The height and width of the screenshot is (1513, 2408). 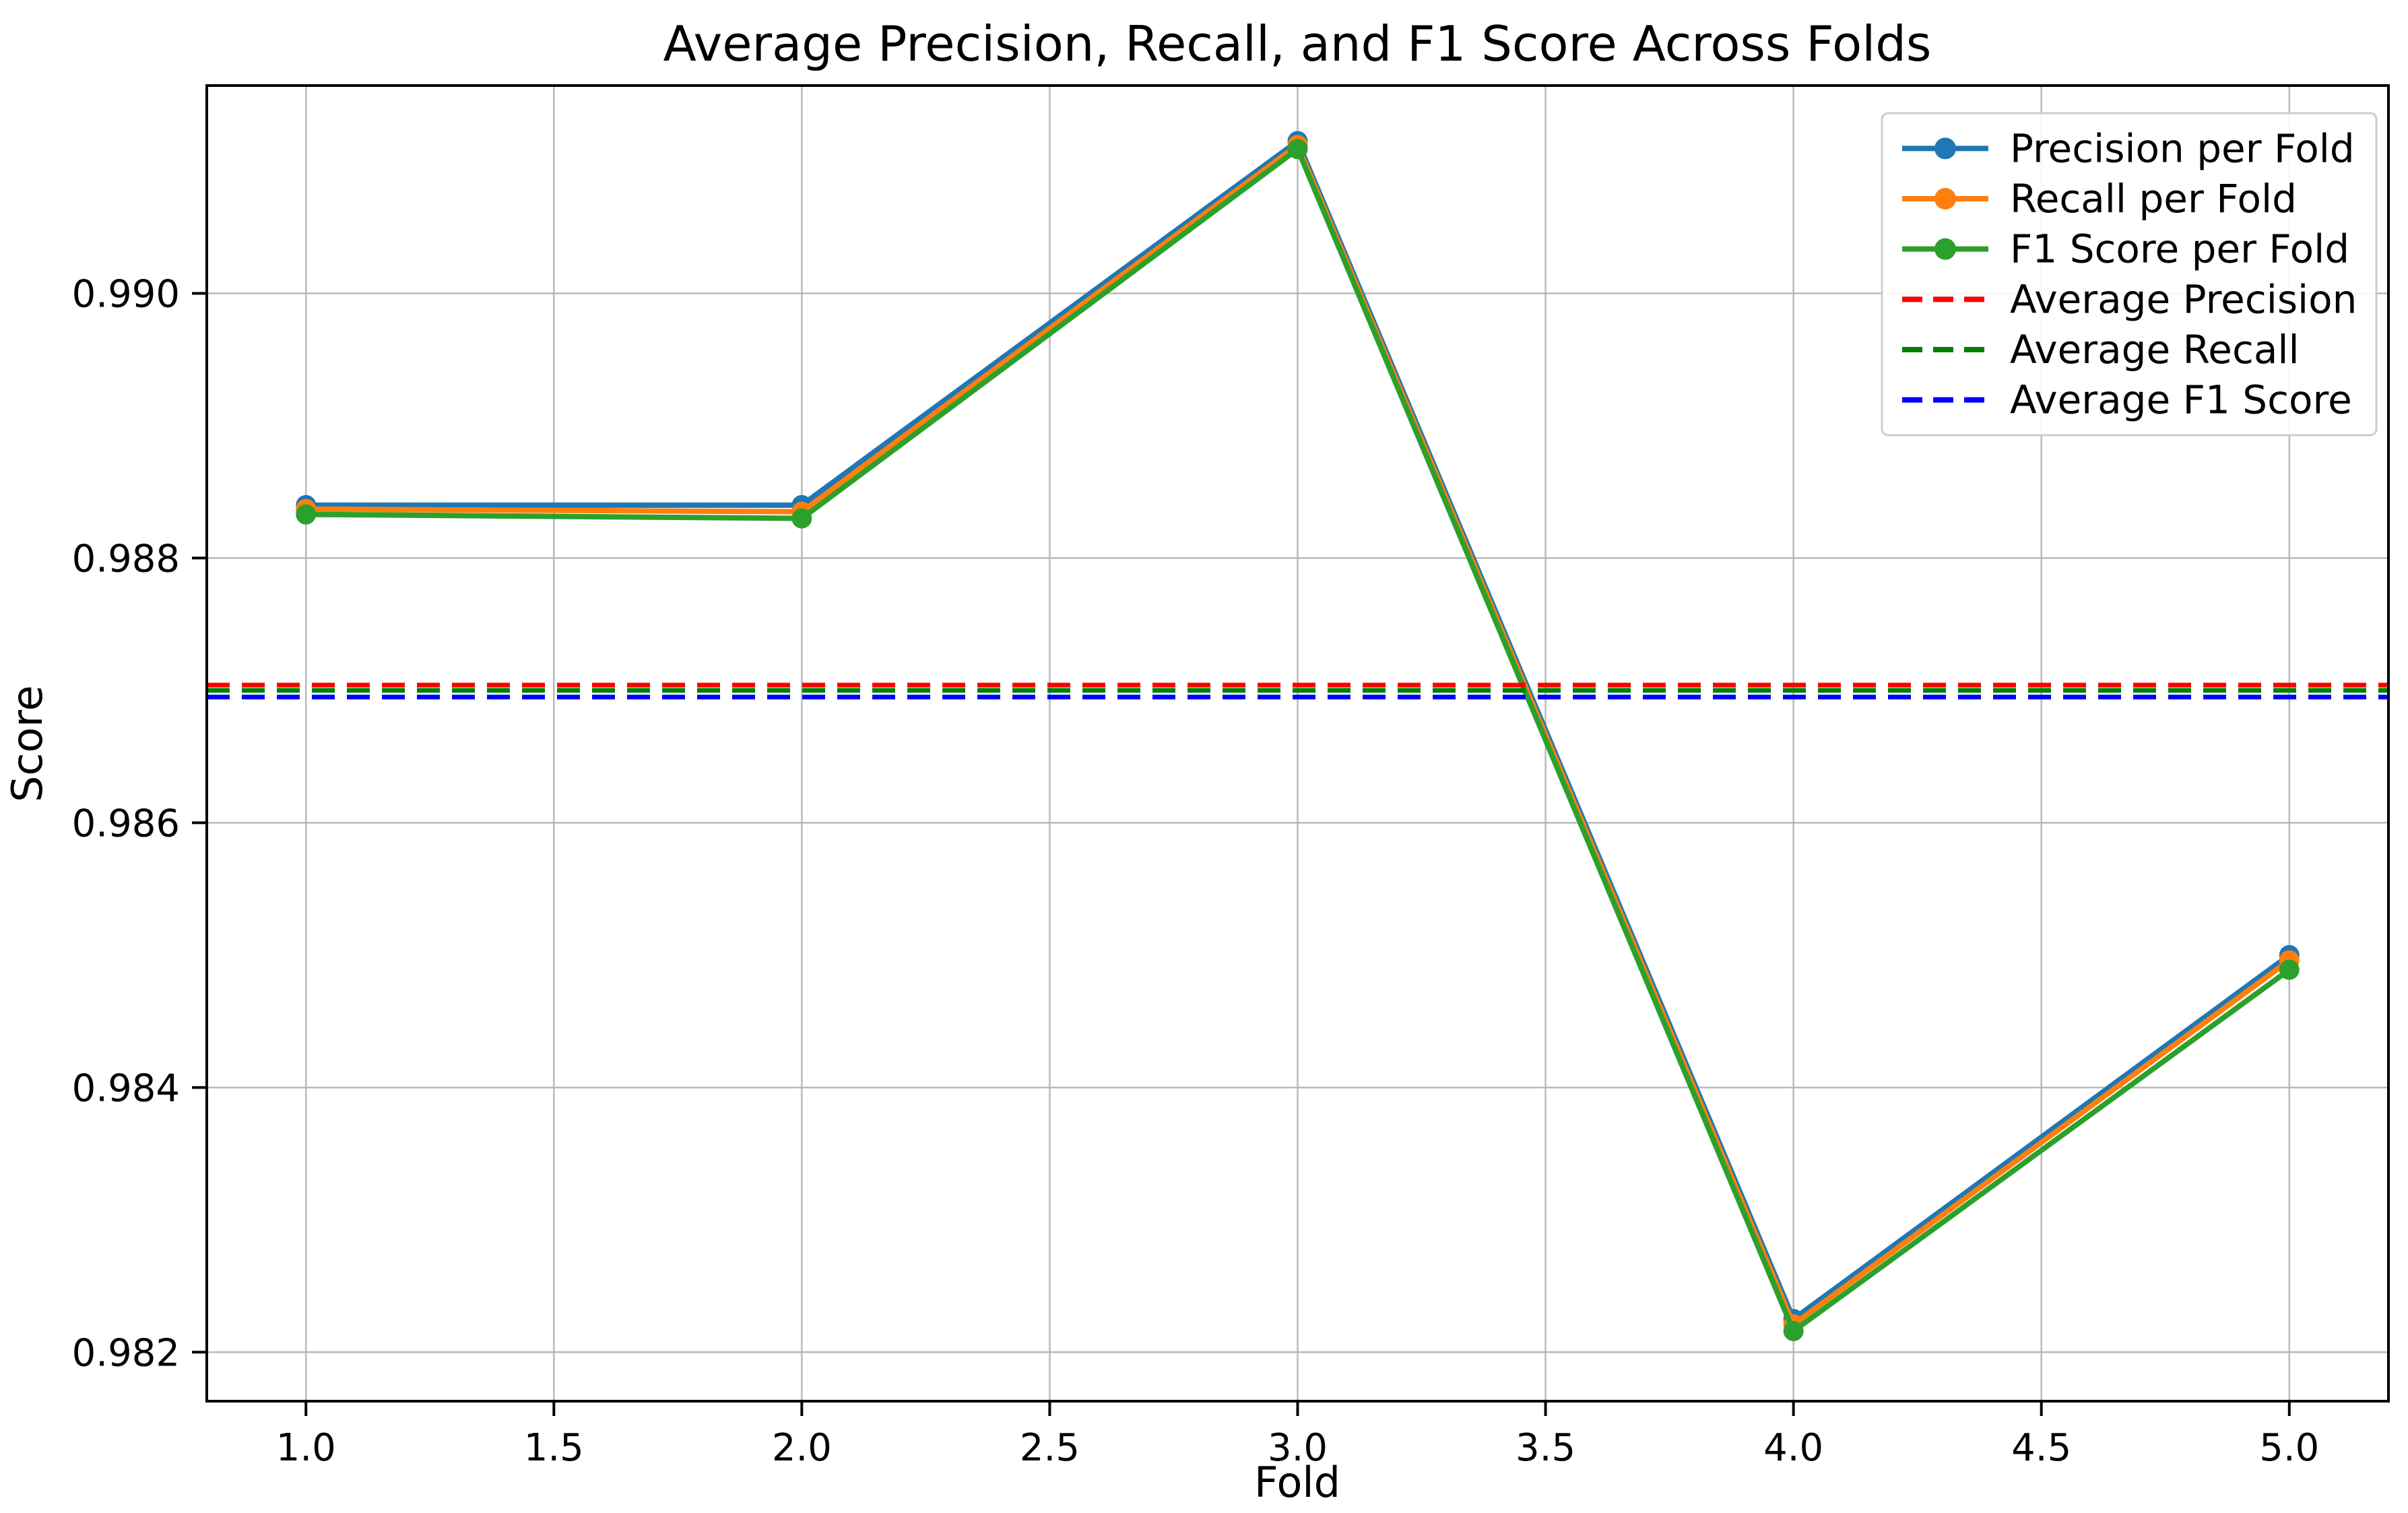 I want to click on legend-item: Recall per Fold, so click(x=2099, y=199).